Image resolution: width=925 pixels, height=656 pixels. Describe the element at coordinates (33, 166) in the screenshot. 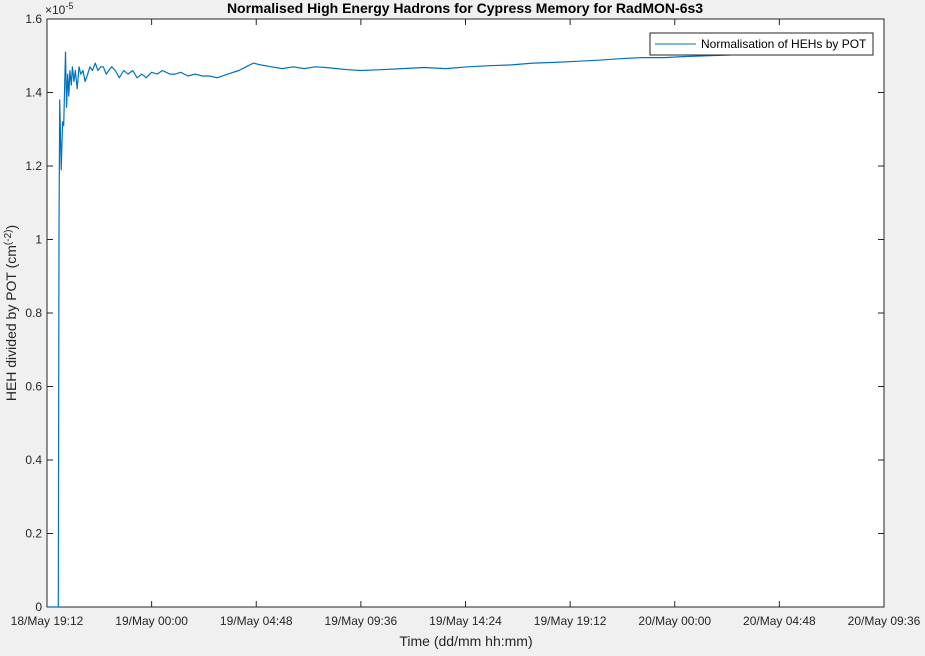

I see `y-tick-label: 1.2` at that location.